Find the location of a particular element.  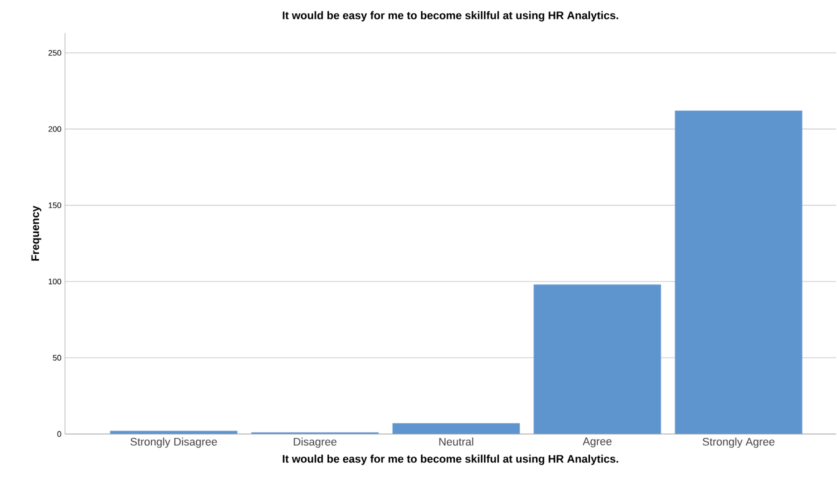

y-tick-label: 200 is located at coordinates (55, 129).